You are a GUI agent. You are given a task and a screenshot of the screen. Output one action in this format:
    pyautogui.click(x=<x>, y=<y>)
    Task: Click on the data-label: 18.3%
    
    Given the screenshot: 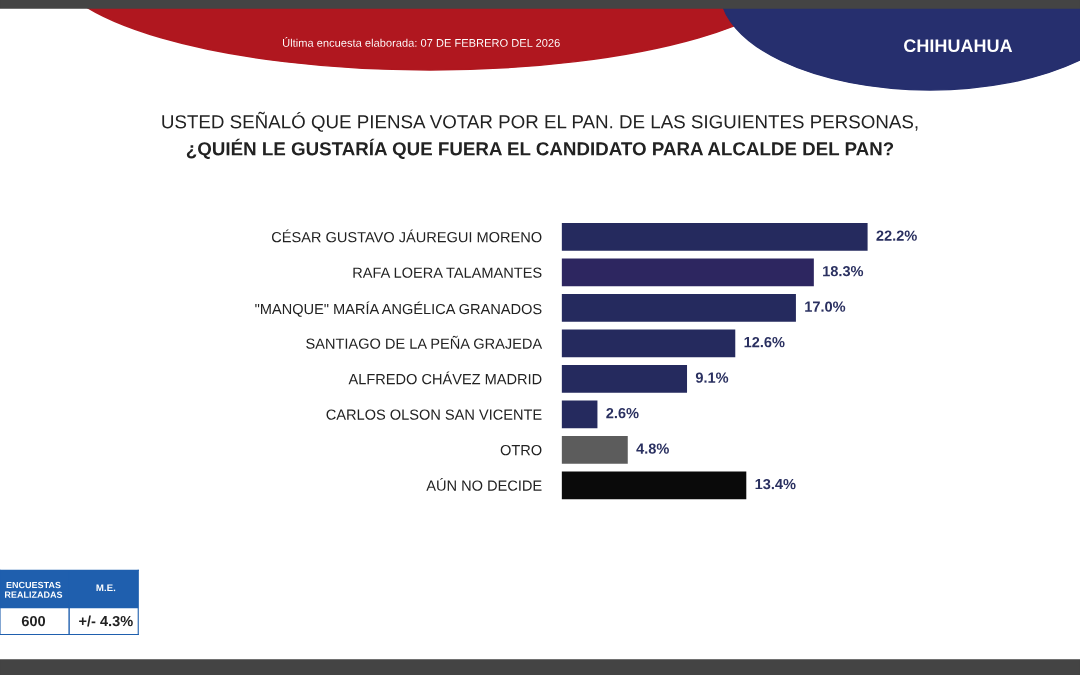 What is the action you would take?
    pyautogui.click(x=843, y=271)
    